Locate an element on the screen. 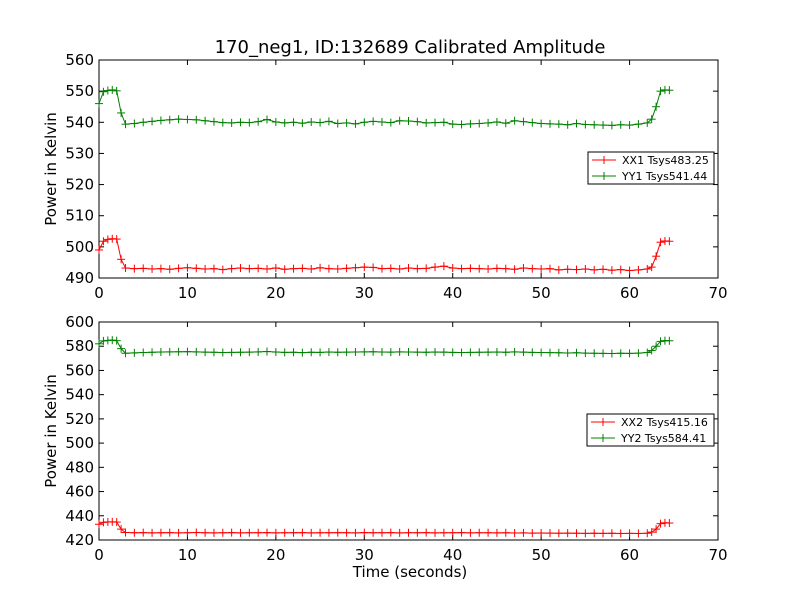 The image size is (800, 600). y-tick-label: 510 is located at coordinates (79, 216).